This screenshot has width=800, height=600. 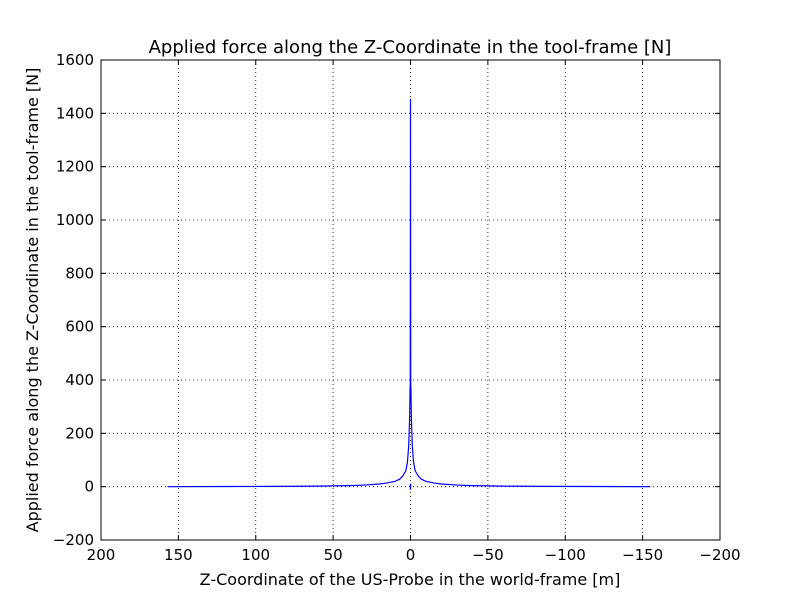 What do you see at coordinates (79, 273) in the screenshot?
I see `y-tick-label: 800` at bounding box center [79, 273].